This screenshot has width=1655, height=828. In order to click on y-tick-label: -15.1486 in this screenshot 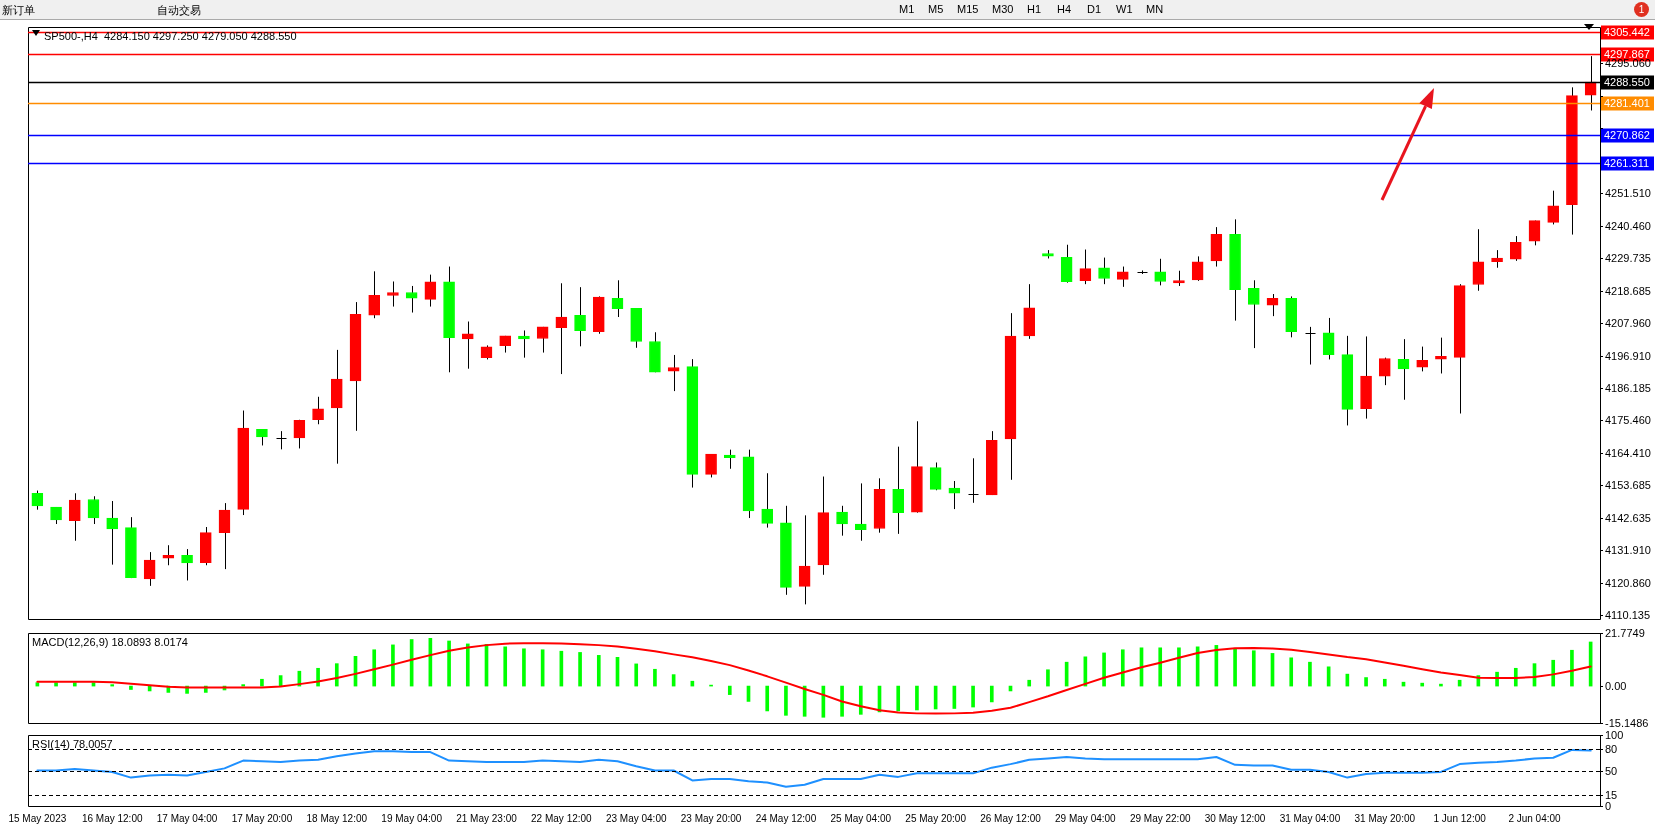, I will do `click(1627, 722)`.